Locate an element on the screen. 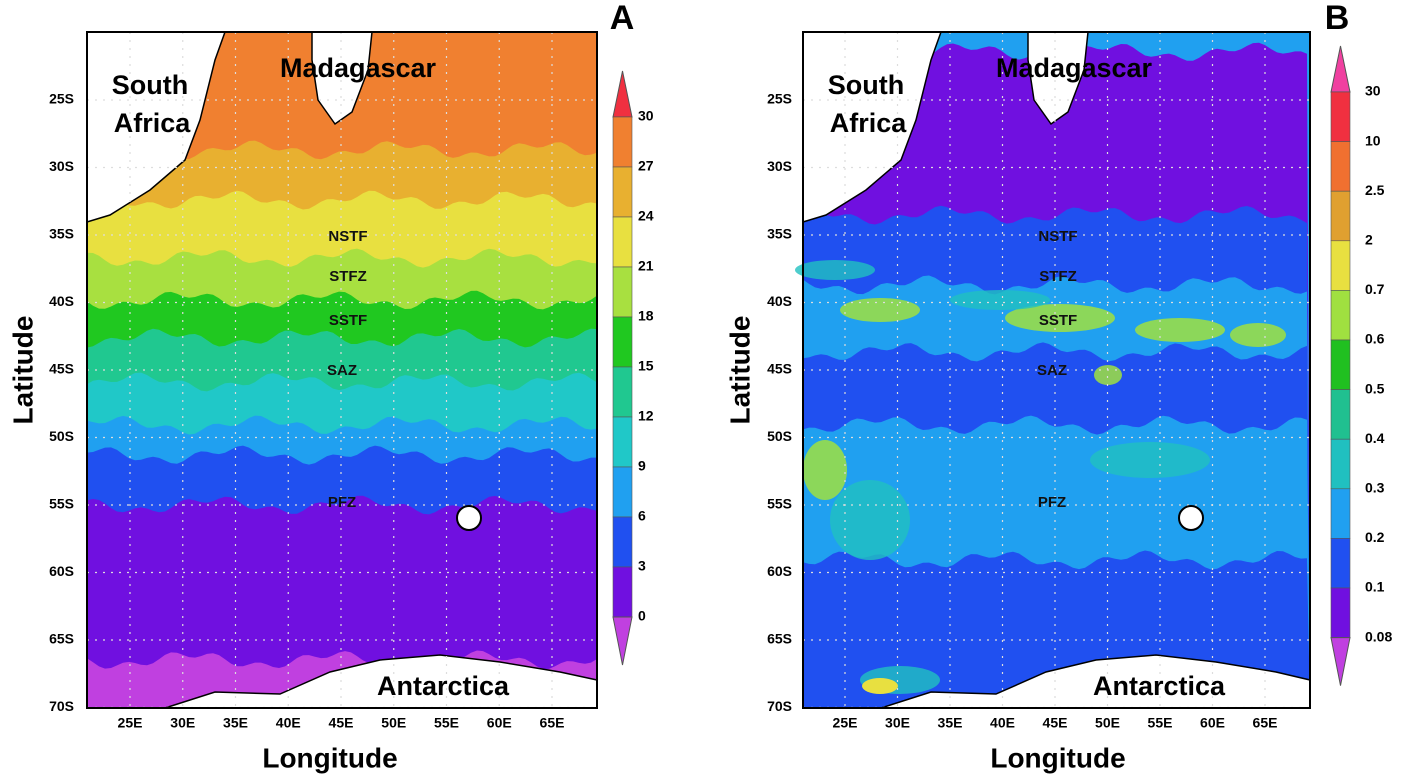 This screenshot has height=780, width=1421. colorbar-label: 2.5 is located at coordinates (1375, 190).